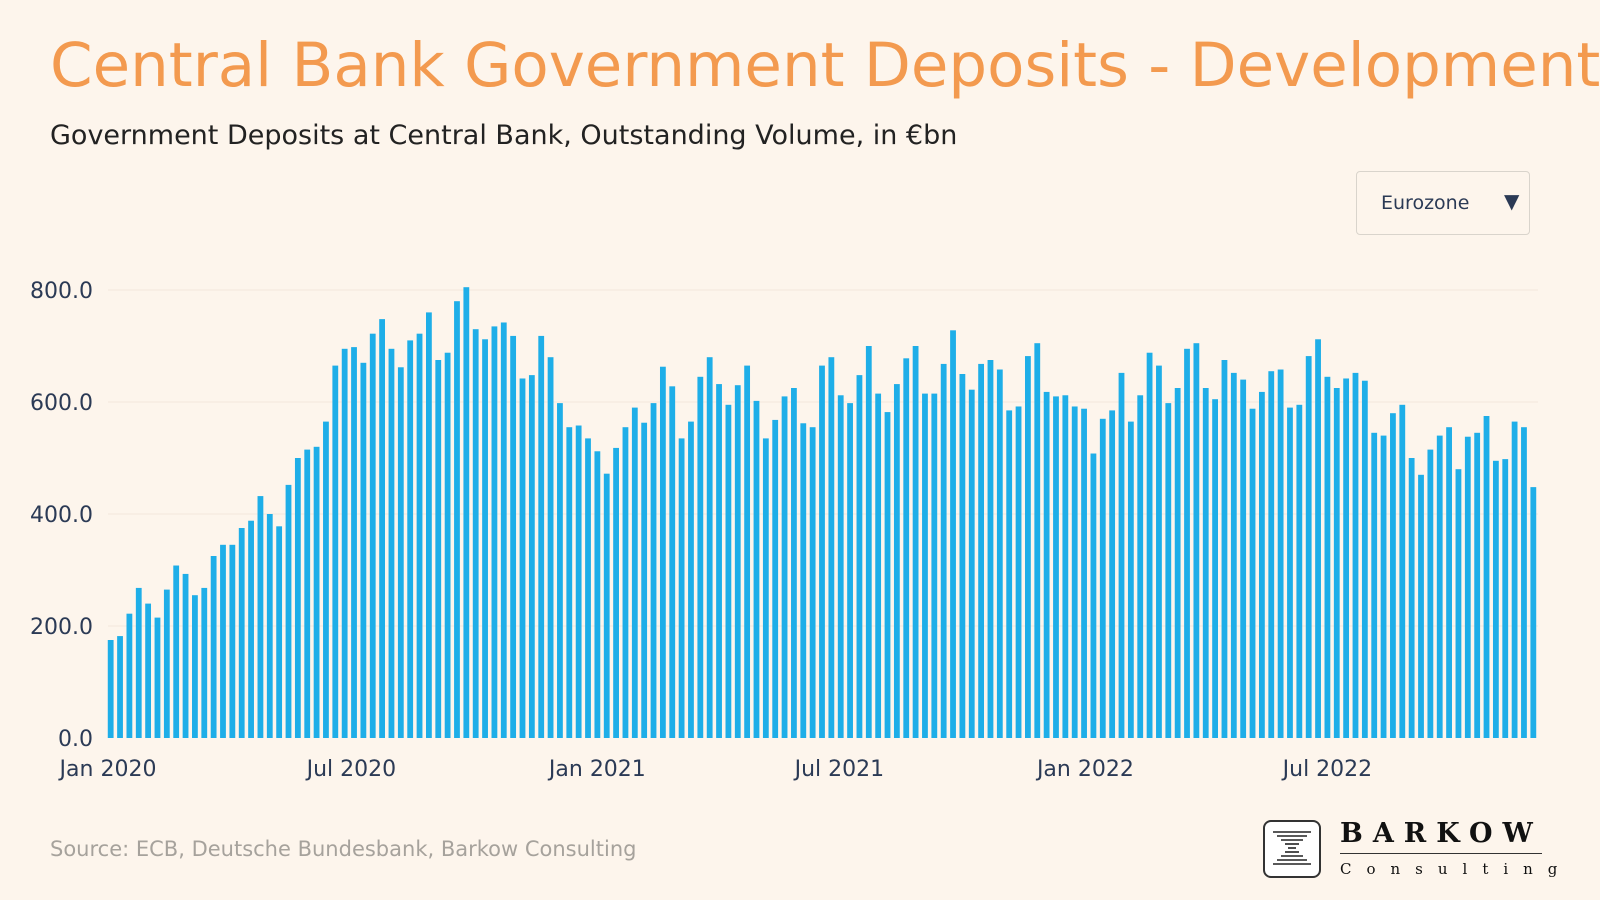  Describe the element at coordinates (1410, 850) in the screenshot. I see `barkow-logo: BARKOW Consulting` at that location.